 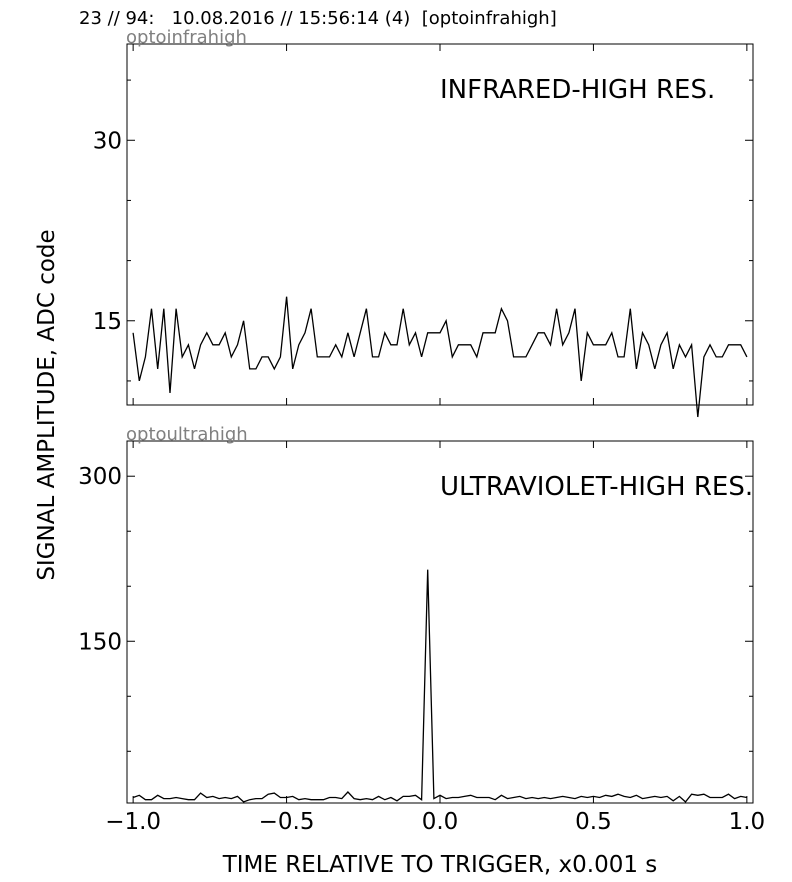 What do you see at coordinates (596, 487) in the screenshot?
I see `panel-title: ULTRAVIOLET-HIGH RES.` at bounding box center [596, 487].